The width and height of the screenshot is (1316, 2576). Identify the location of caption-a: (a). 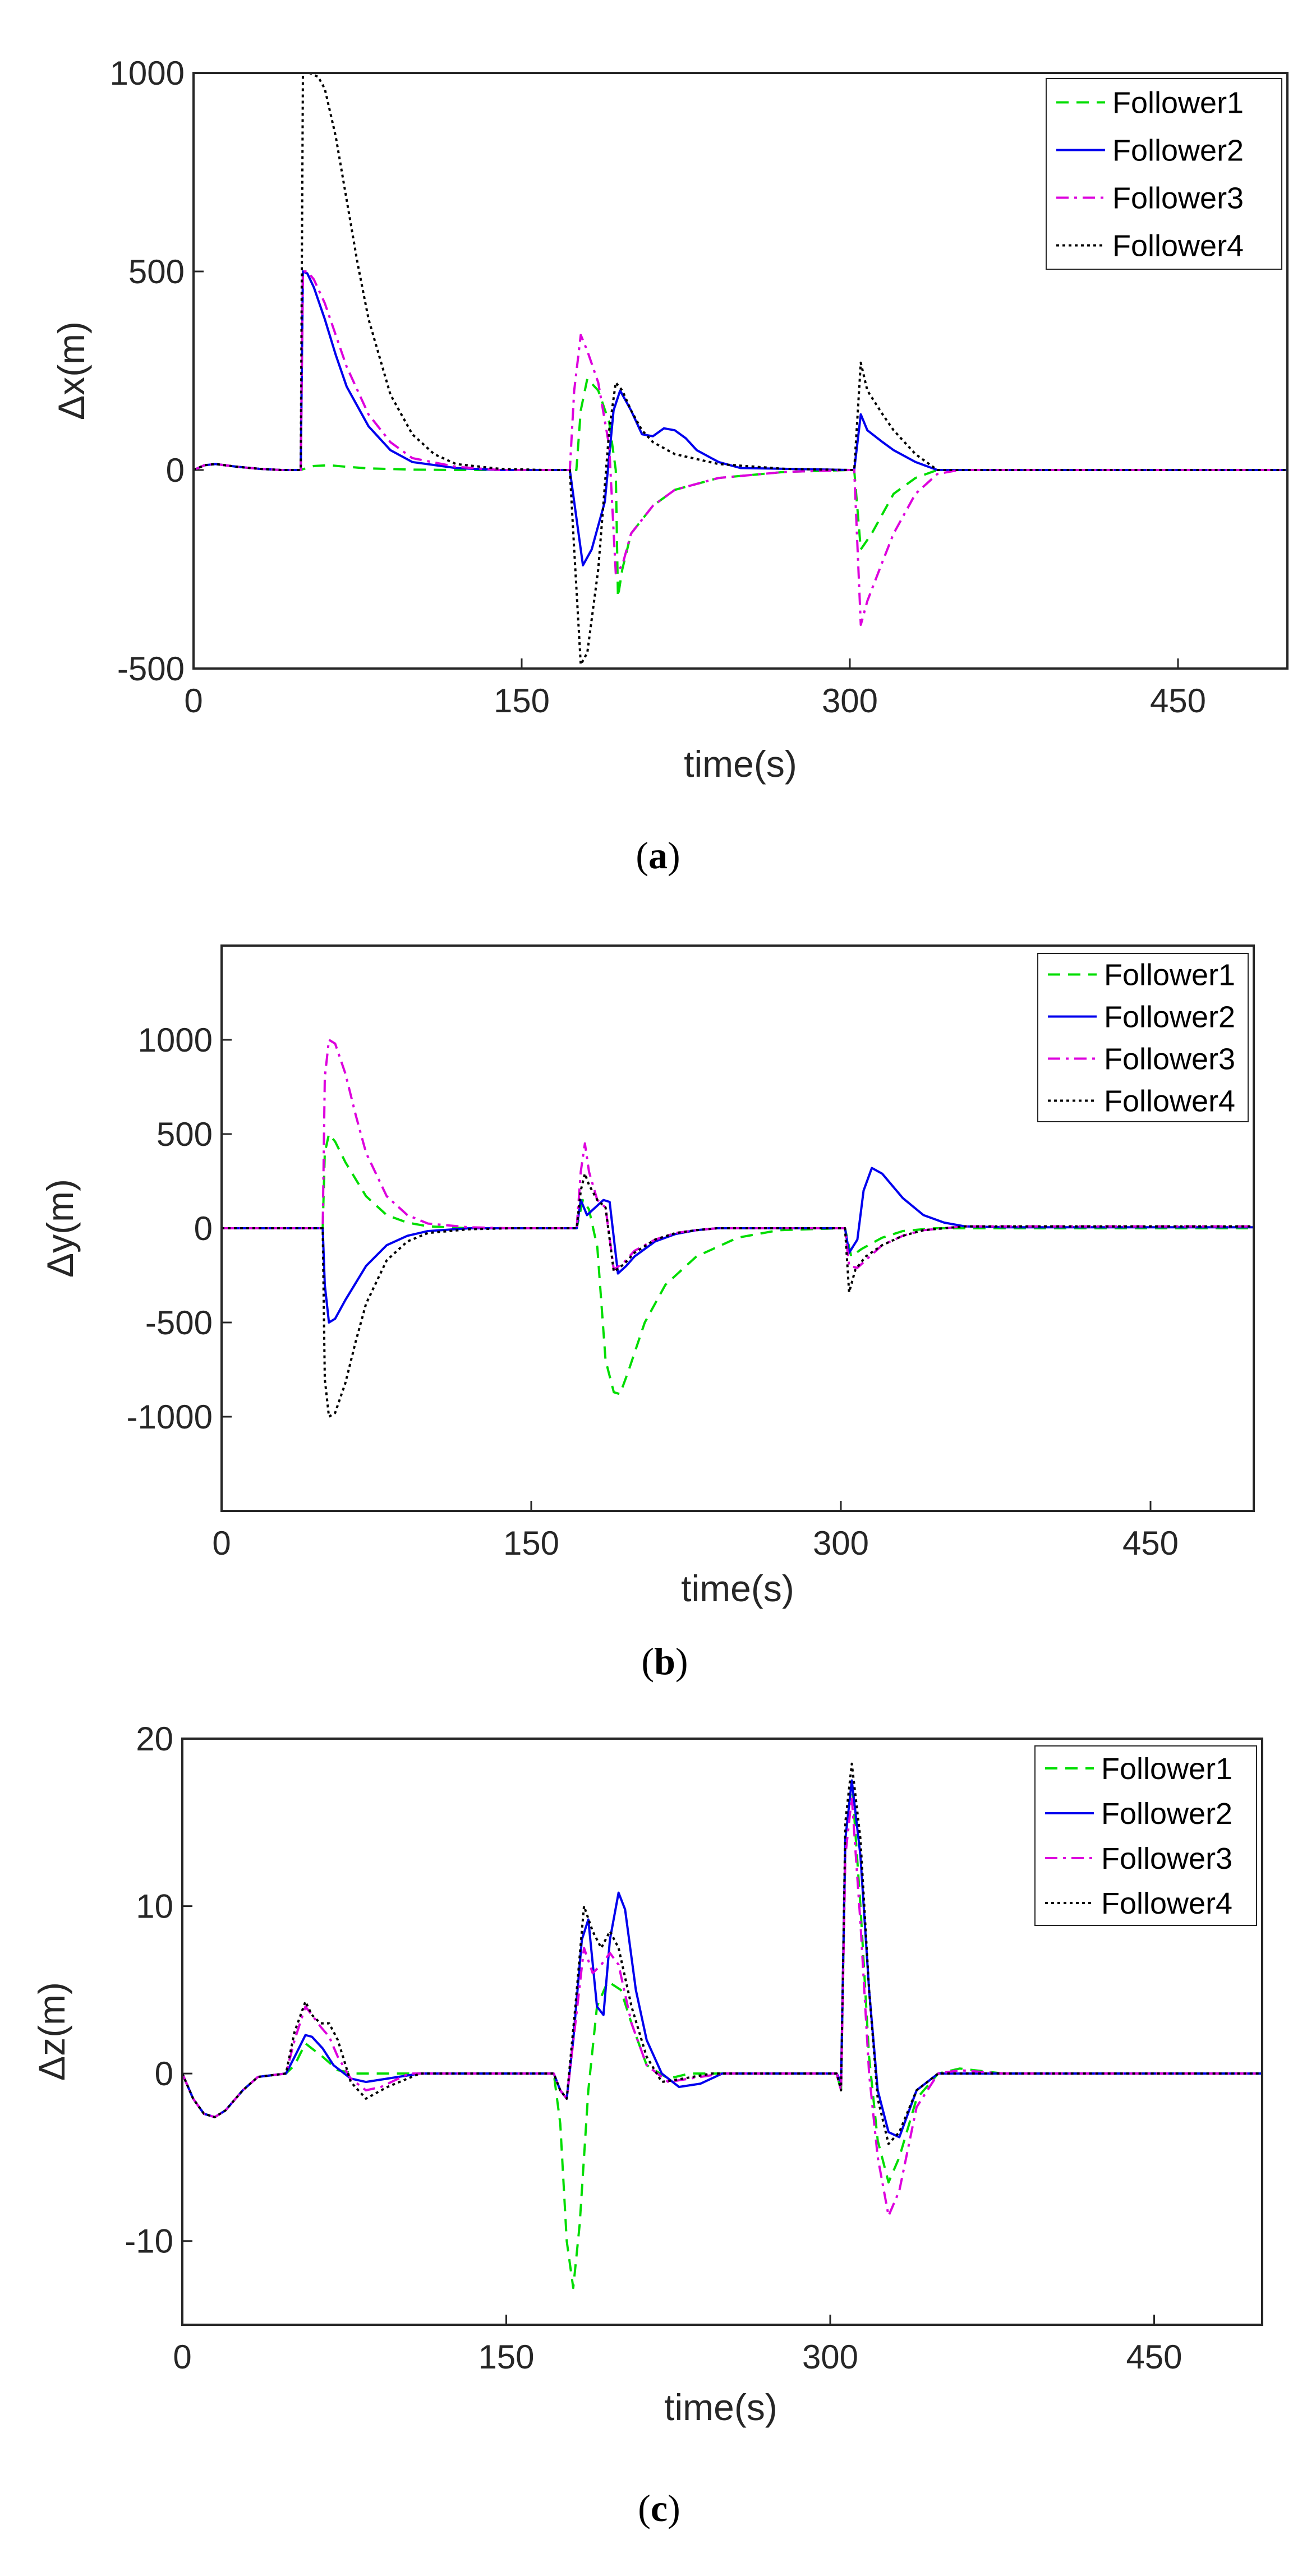
(658, 855).